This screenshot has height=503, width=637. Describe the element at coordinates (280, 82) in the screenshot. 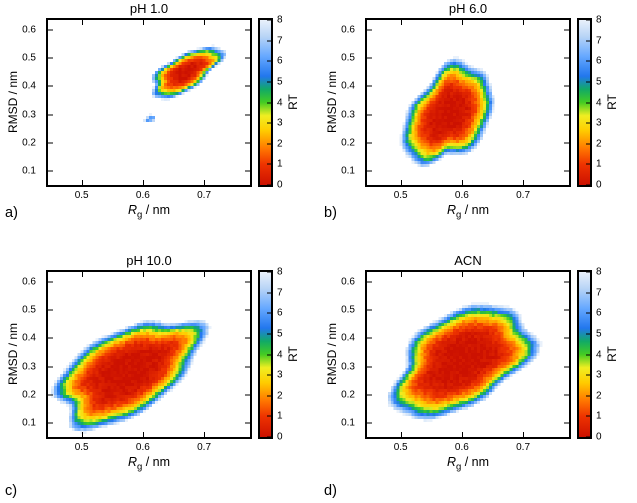

I see `colorbar-tick-label: 5` at that location.